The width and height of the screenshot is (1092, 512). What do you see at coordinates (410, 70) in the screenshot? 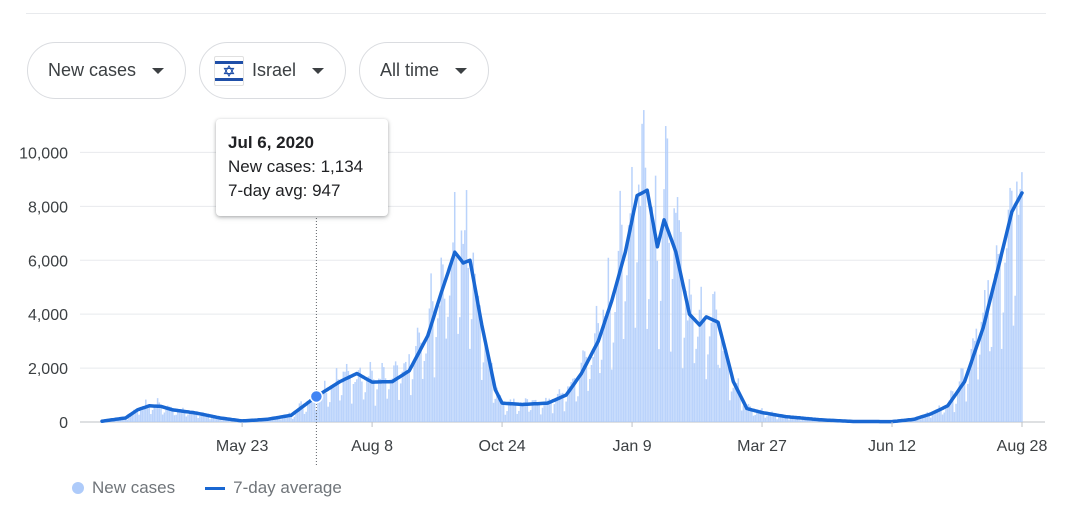
I see `range-dropdown-label: All time` at bounding box center [410, 70].